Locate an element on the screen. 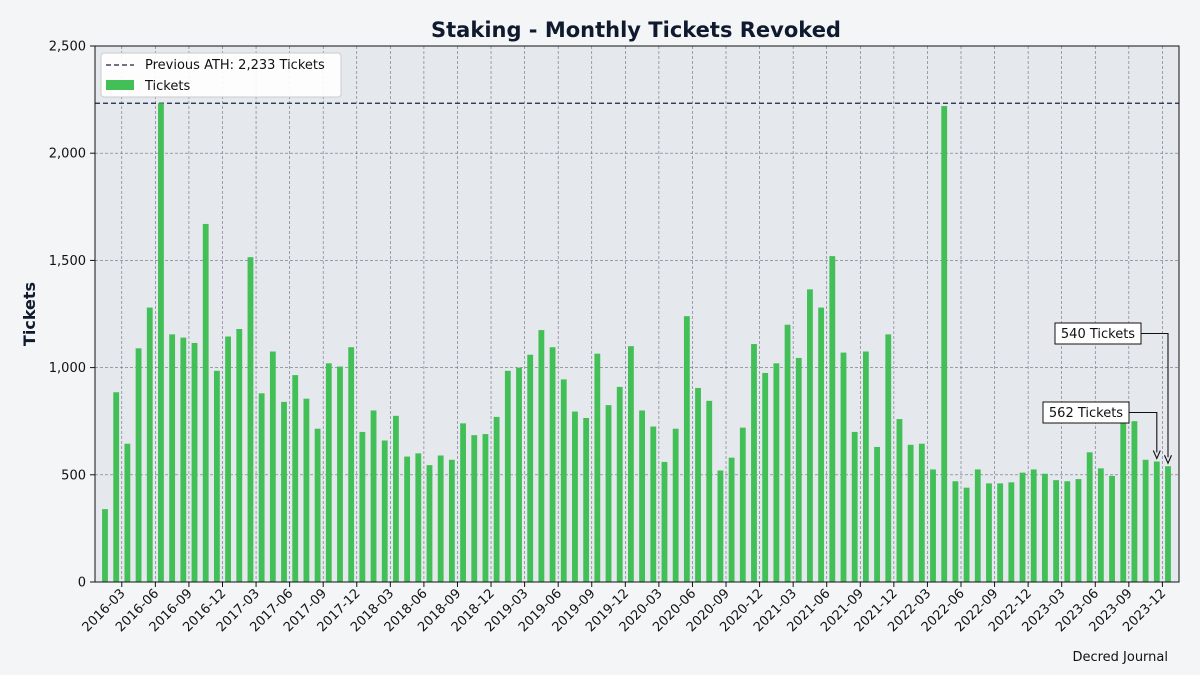 This screenshot has width=1200, height=675. legend-ath-label: Previous ATH: 2,233 Tickets is located at coordinates (235, 65).